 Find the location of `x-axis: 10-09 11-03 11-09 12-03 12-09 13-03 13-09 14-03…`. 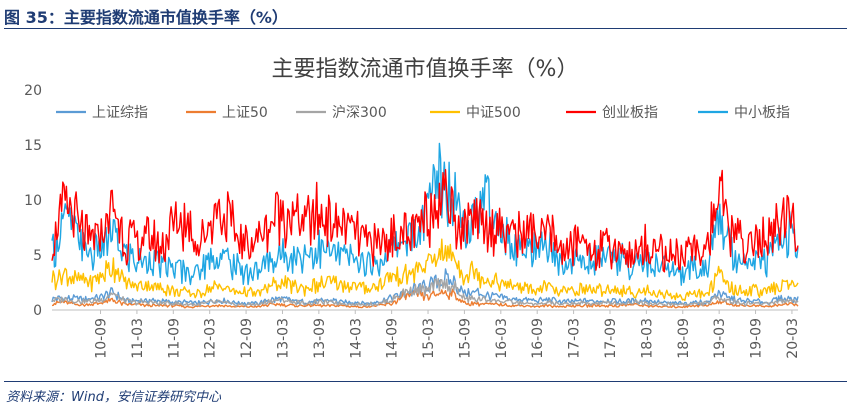

x-axis: 10-09 11-03 11-09 12-03 12-09 13-03 13-09 14-03… is located at coordinates (426, 334).